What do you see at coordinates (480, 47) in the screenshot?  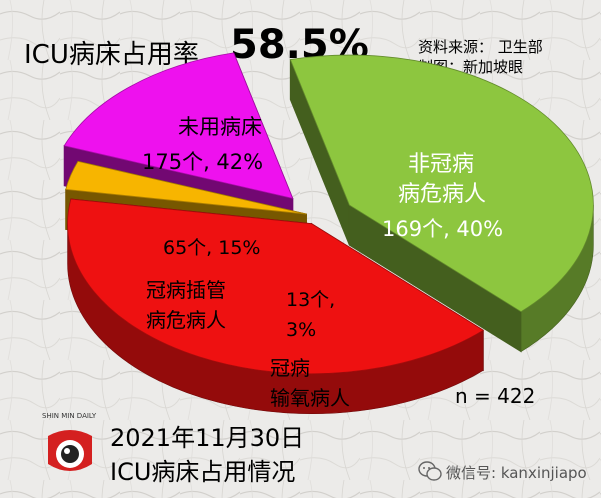 I see `source-line: 资料来源： 卫生部` at bounding box center [480, 47].